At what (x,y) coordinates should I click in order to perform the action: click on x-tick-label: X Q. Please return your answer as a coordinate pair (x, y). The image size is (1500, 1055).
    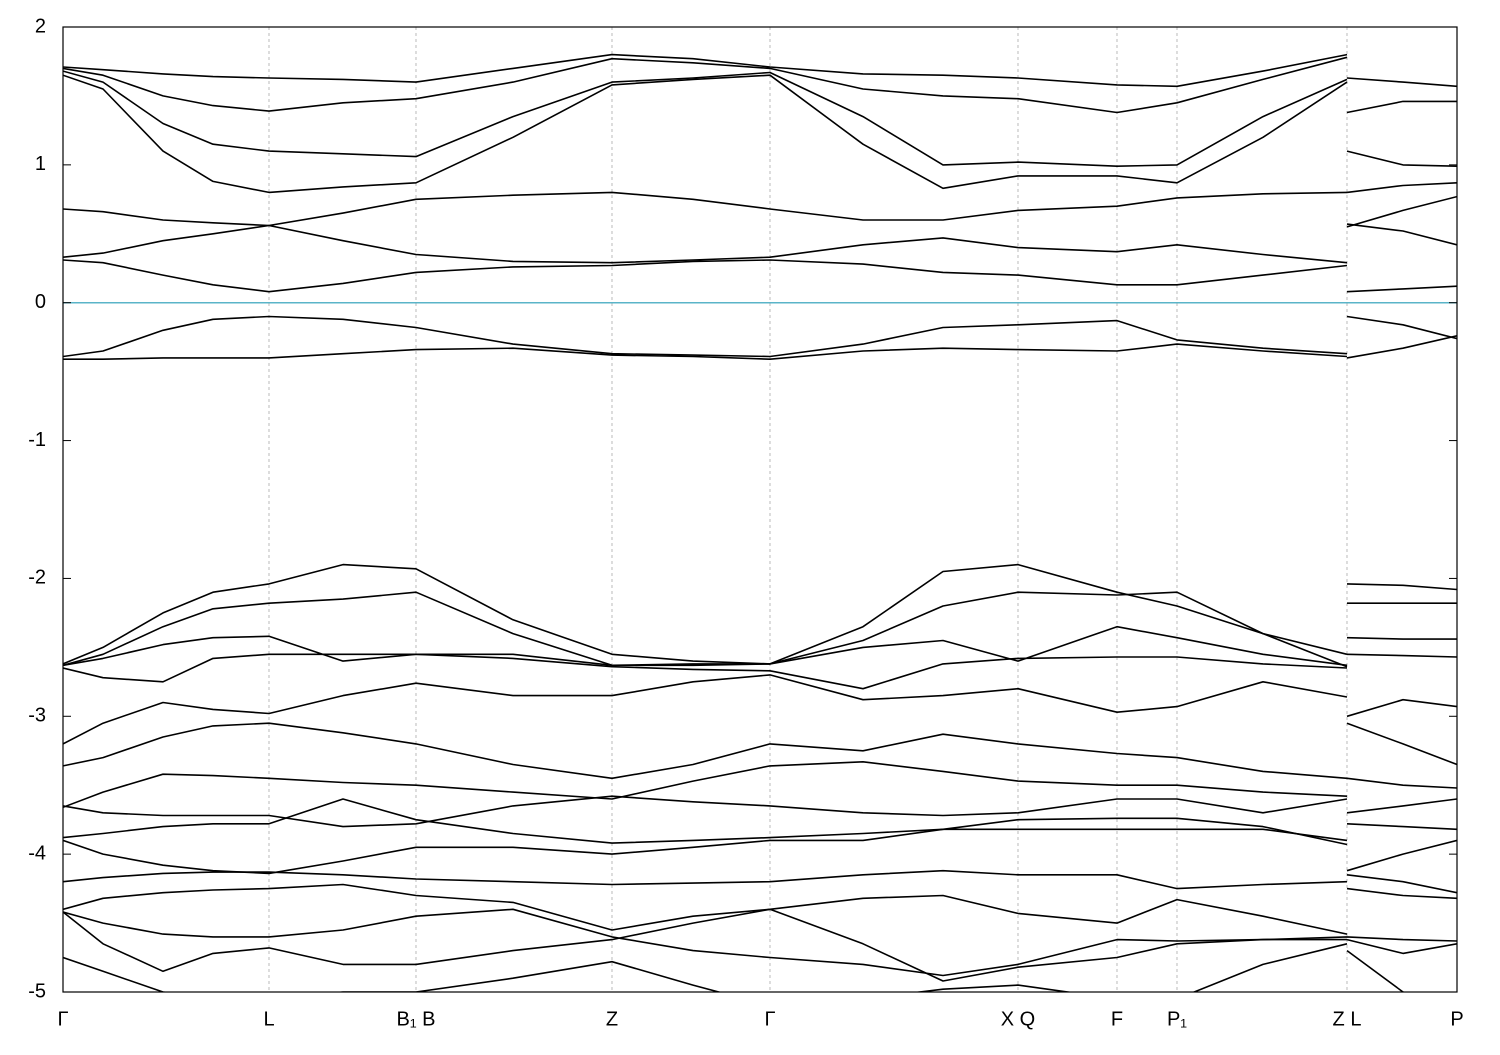
    Looking at the image, I should click on (1018, 1019).